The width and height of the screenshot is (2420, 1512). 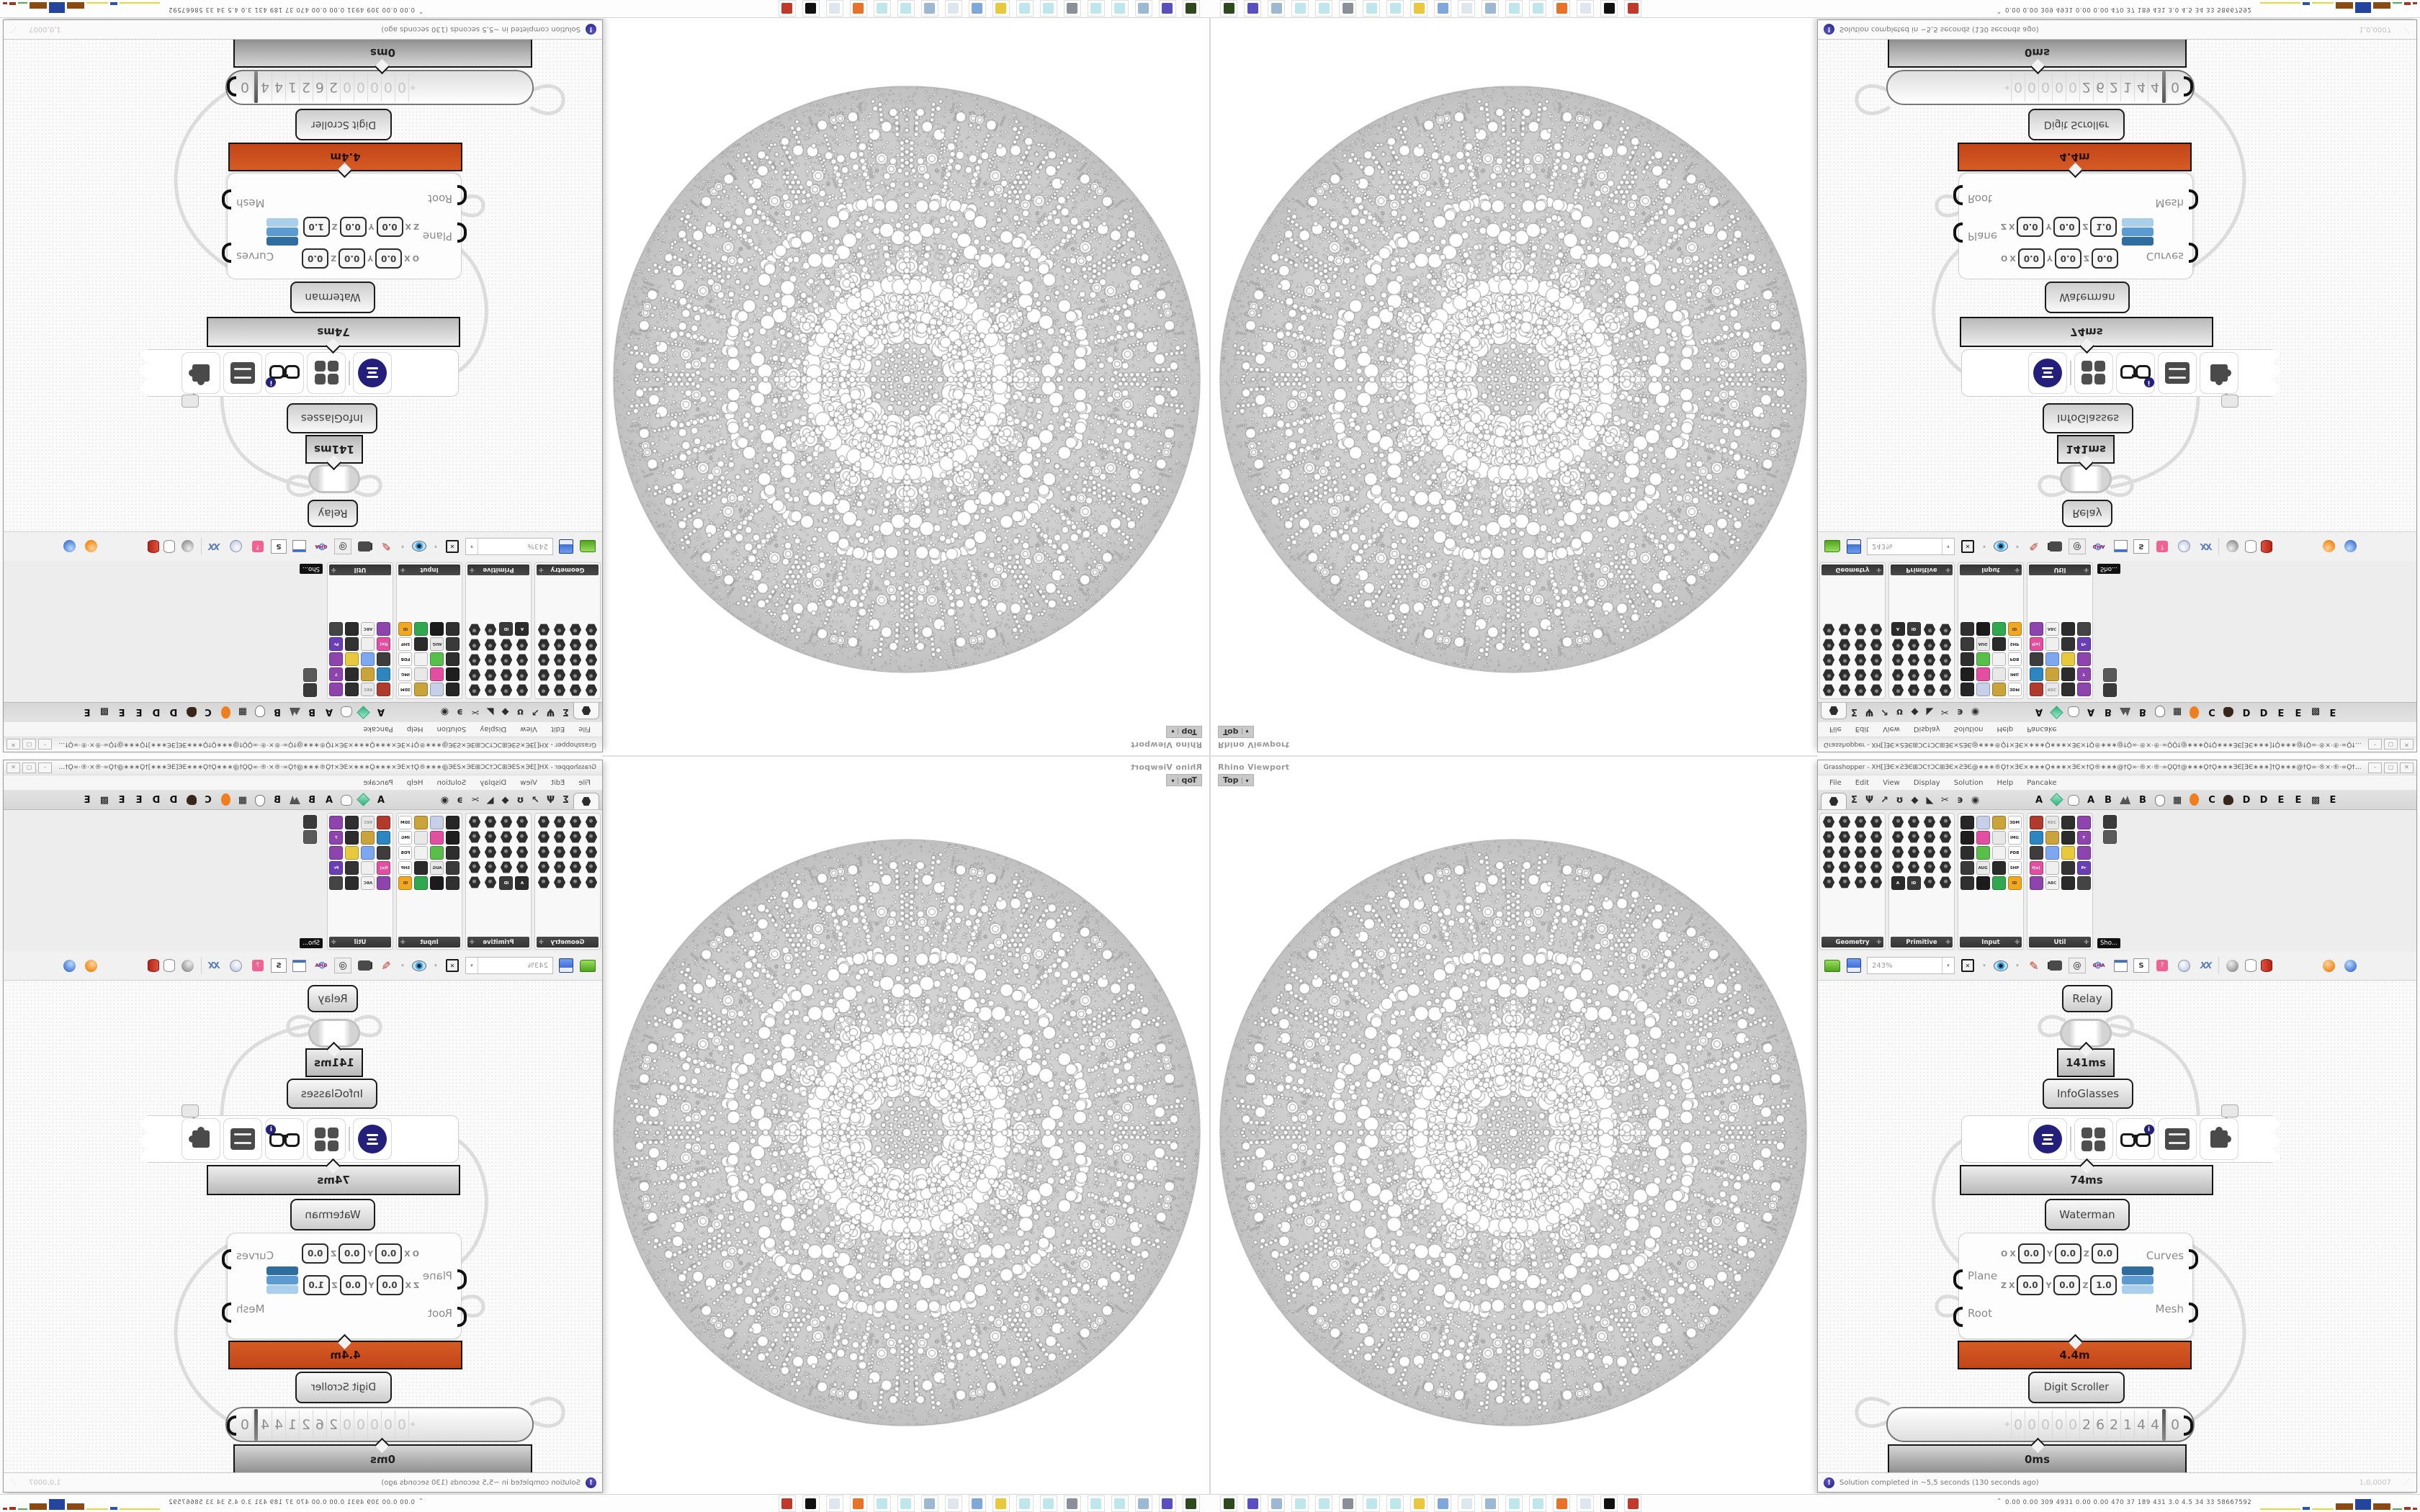 What do you see at coordinates (343, 124) in the screenshot?
I see `digit-scroller-label: Digit Scroller` at bounding box center [343, 124].